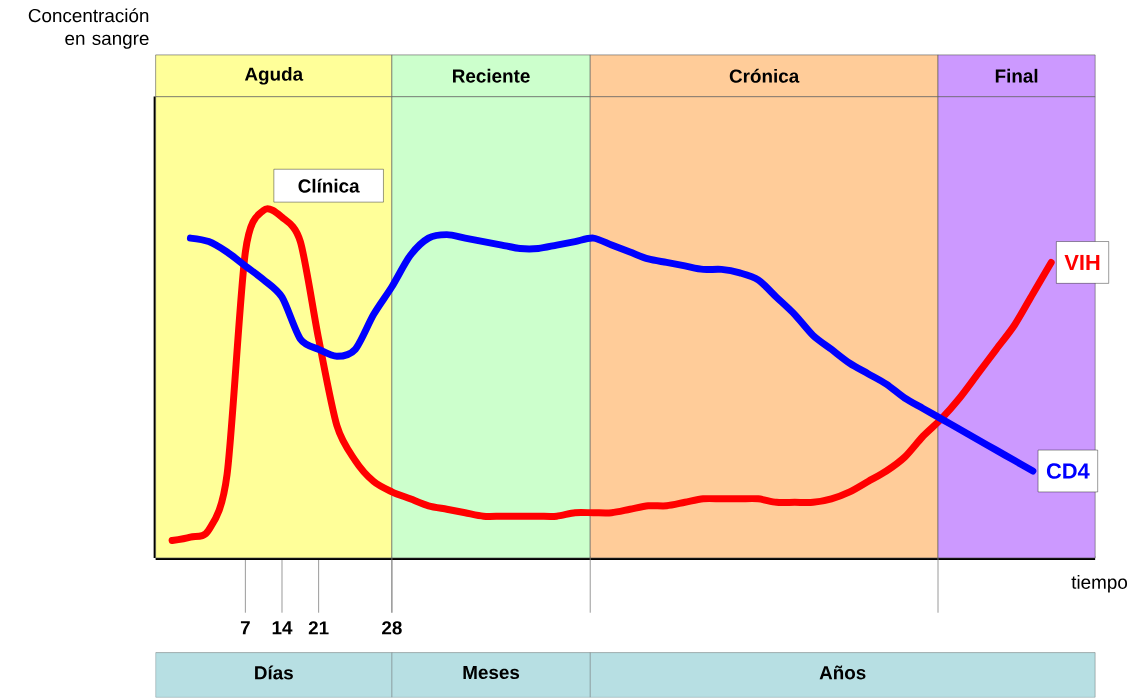 The height and width of the screenshot is (698, 1131). Describe the element at coordinates (842, 672) in the screenshot. I see `text: Años` at that location.